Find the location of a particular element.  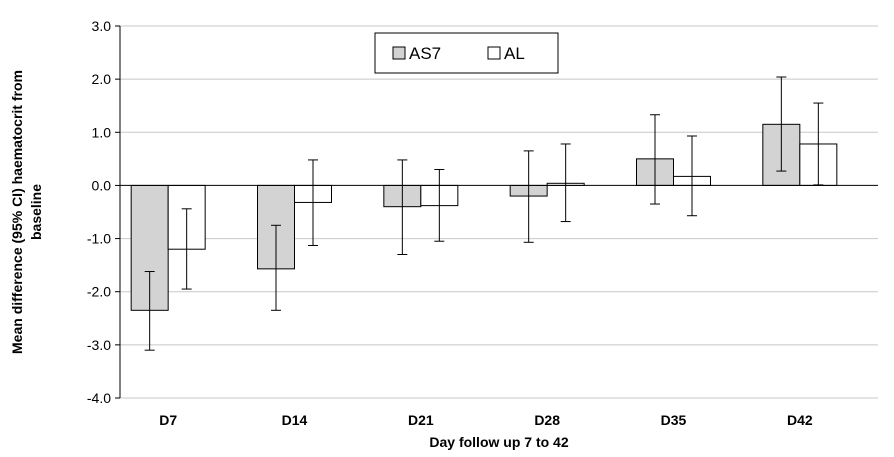

y-tick-label: -2.0 is located at coordinates (99, 292).